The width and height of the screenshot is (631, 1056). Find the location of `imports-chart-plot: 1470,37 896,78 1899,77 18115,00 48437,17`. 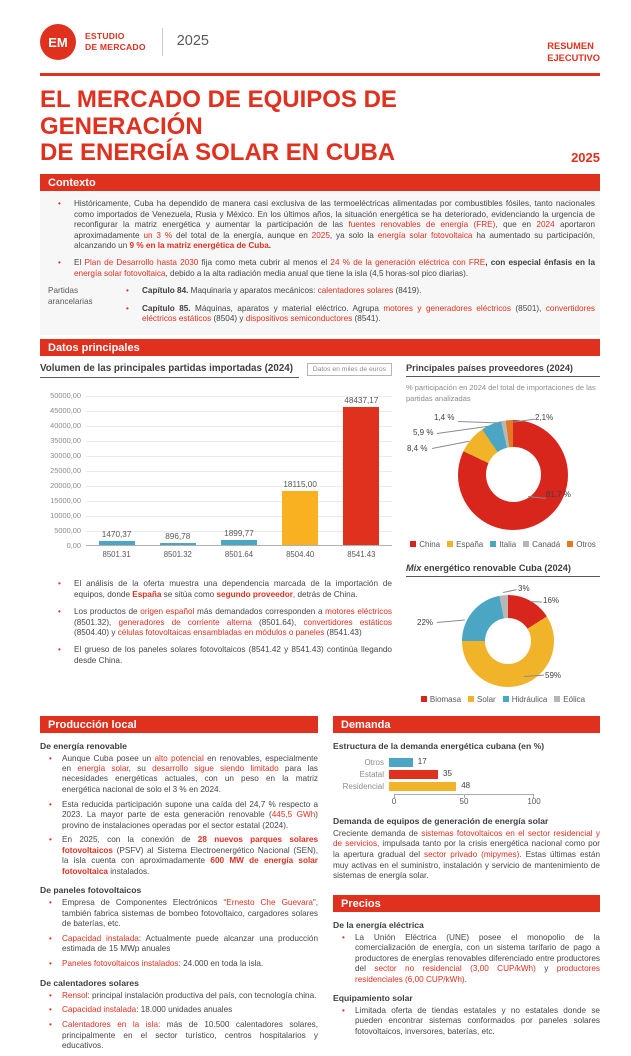

imports-chart-plot: 1470,37 896,78 1899,77 18115,00 48437,17 is located at coordinates (239, 471).